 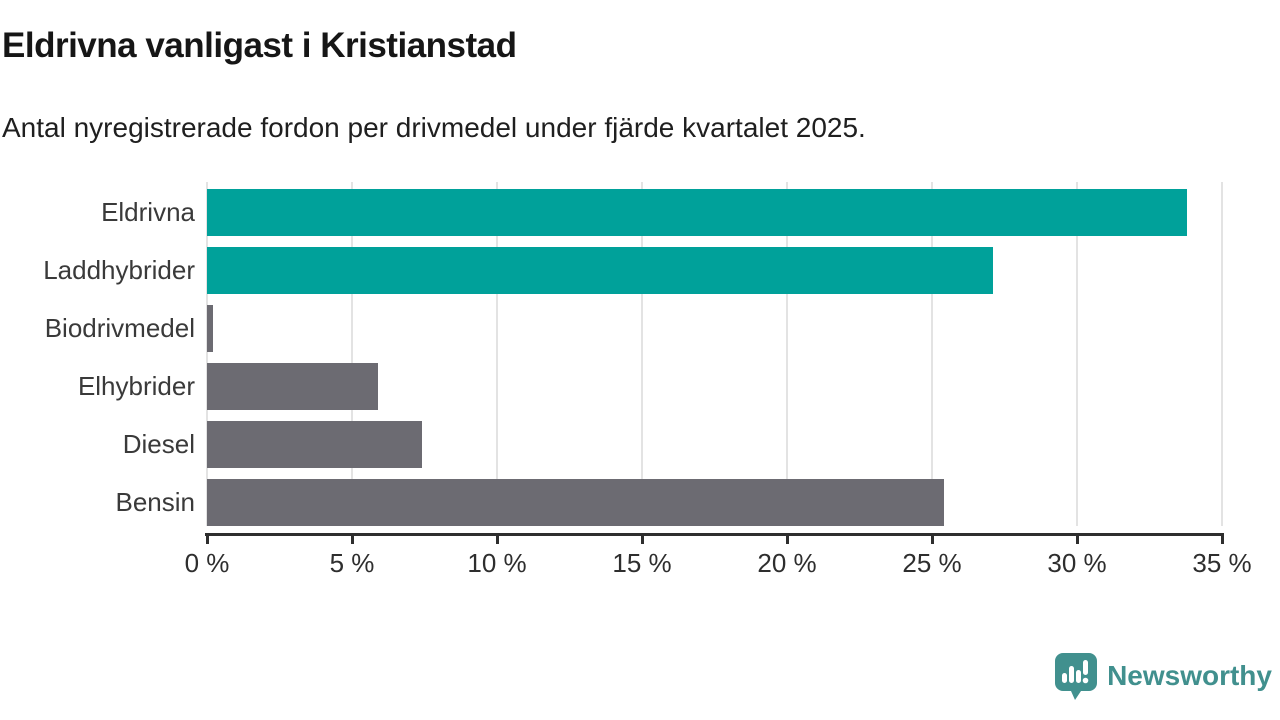 I want to click on category-label-diesel: Diesel, so click(x=158, y=444).